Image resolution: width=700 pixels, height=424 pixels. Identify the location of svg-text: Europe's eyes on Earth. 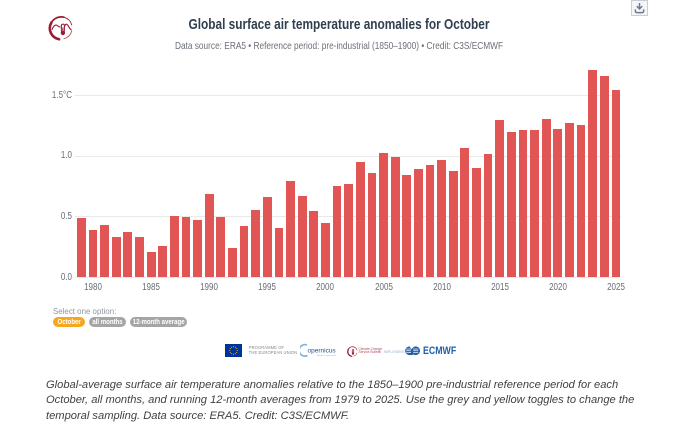
(326, 355).